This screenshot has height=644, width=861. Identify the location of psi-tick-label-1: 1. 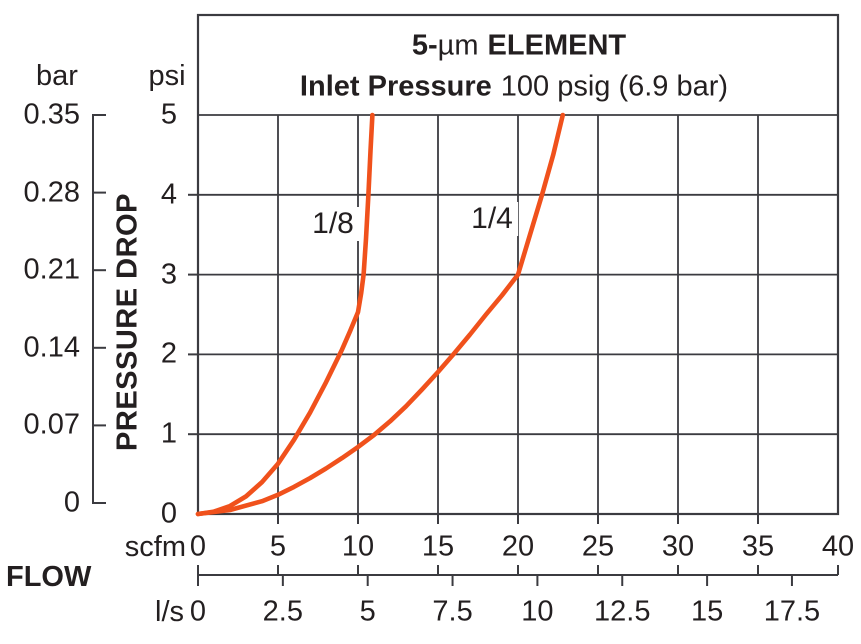
(168, 433).